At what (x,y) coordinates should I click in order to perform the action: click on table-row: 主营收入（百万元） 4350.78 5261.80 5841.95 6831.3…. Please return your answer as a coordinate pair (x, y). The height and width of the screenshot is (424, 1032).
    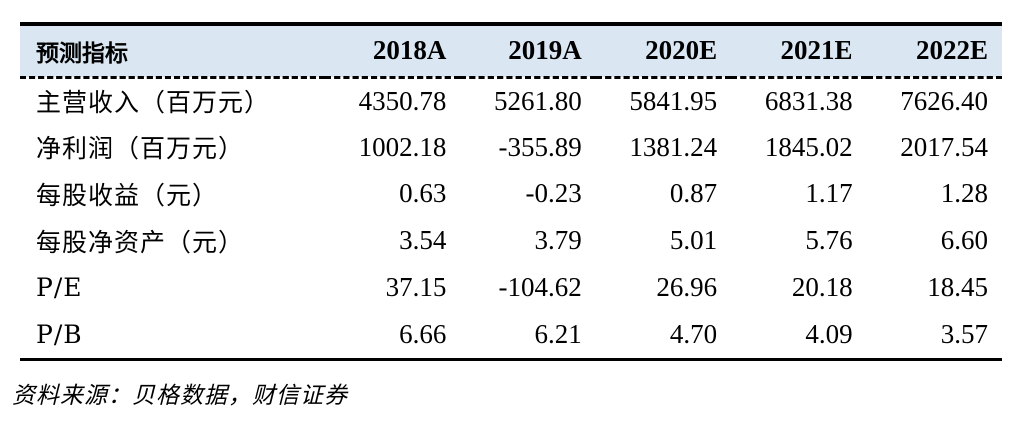
    Looking at the image, I should click on (511, 100).